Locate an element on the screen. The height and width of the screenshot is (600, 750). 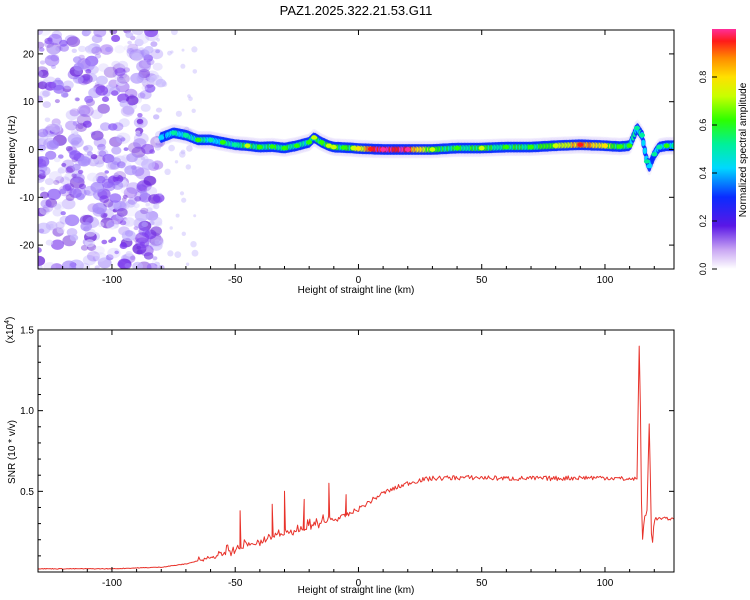
x-tick-label: -100 is located at coordinates (112, 280).